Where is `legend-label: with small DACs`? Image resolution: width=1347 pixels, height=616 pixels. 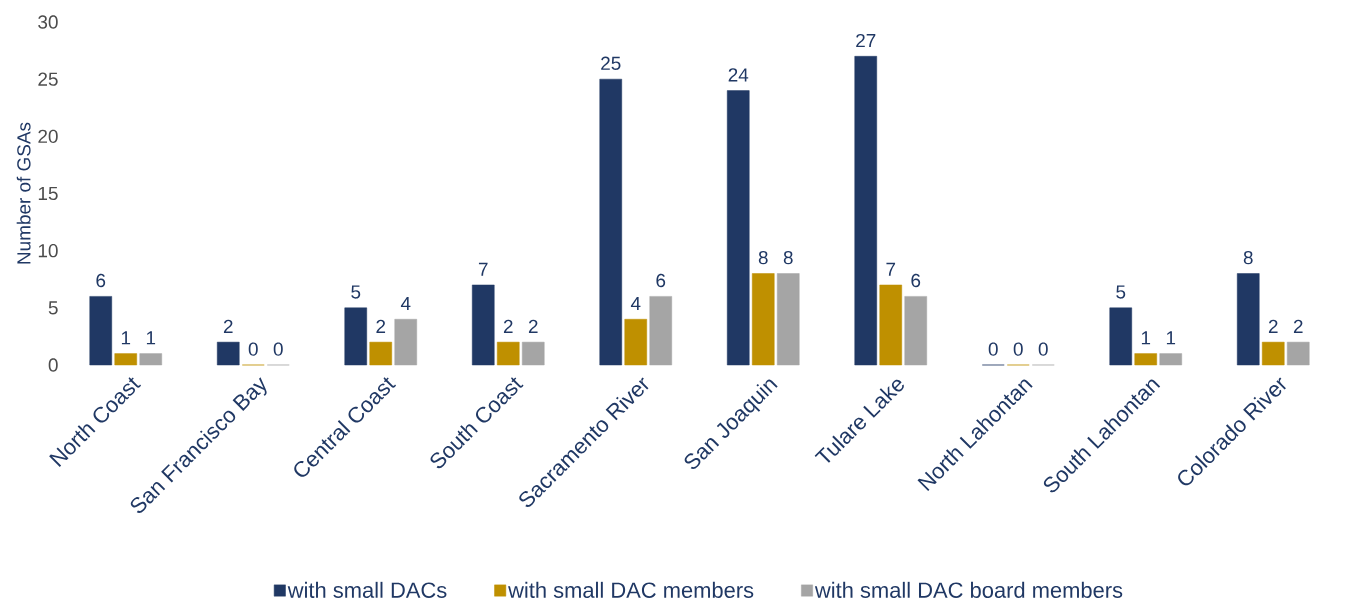
legend-label: with small DACs is located at coordinates (367, 589).